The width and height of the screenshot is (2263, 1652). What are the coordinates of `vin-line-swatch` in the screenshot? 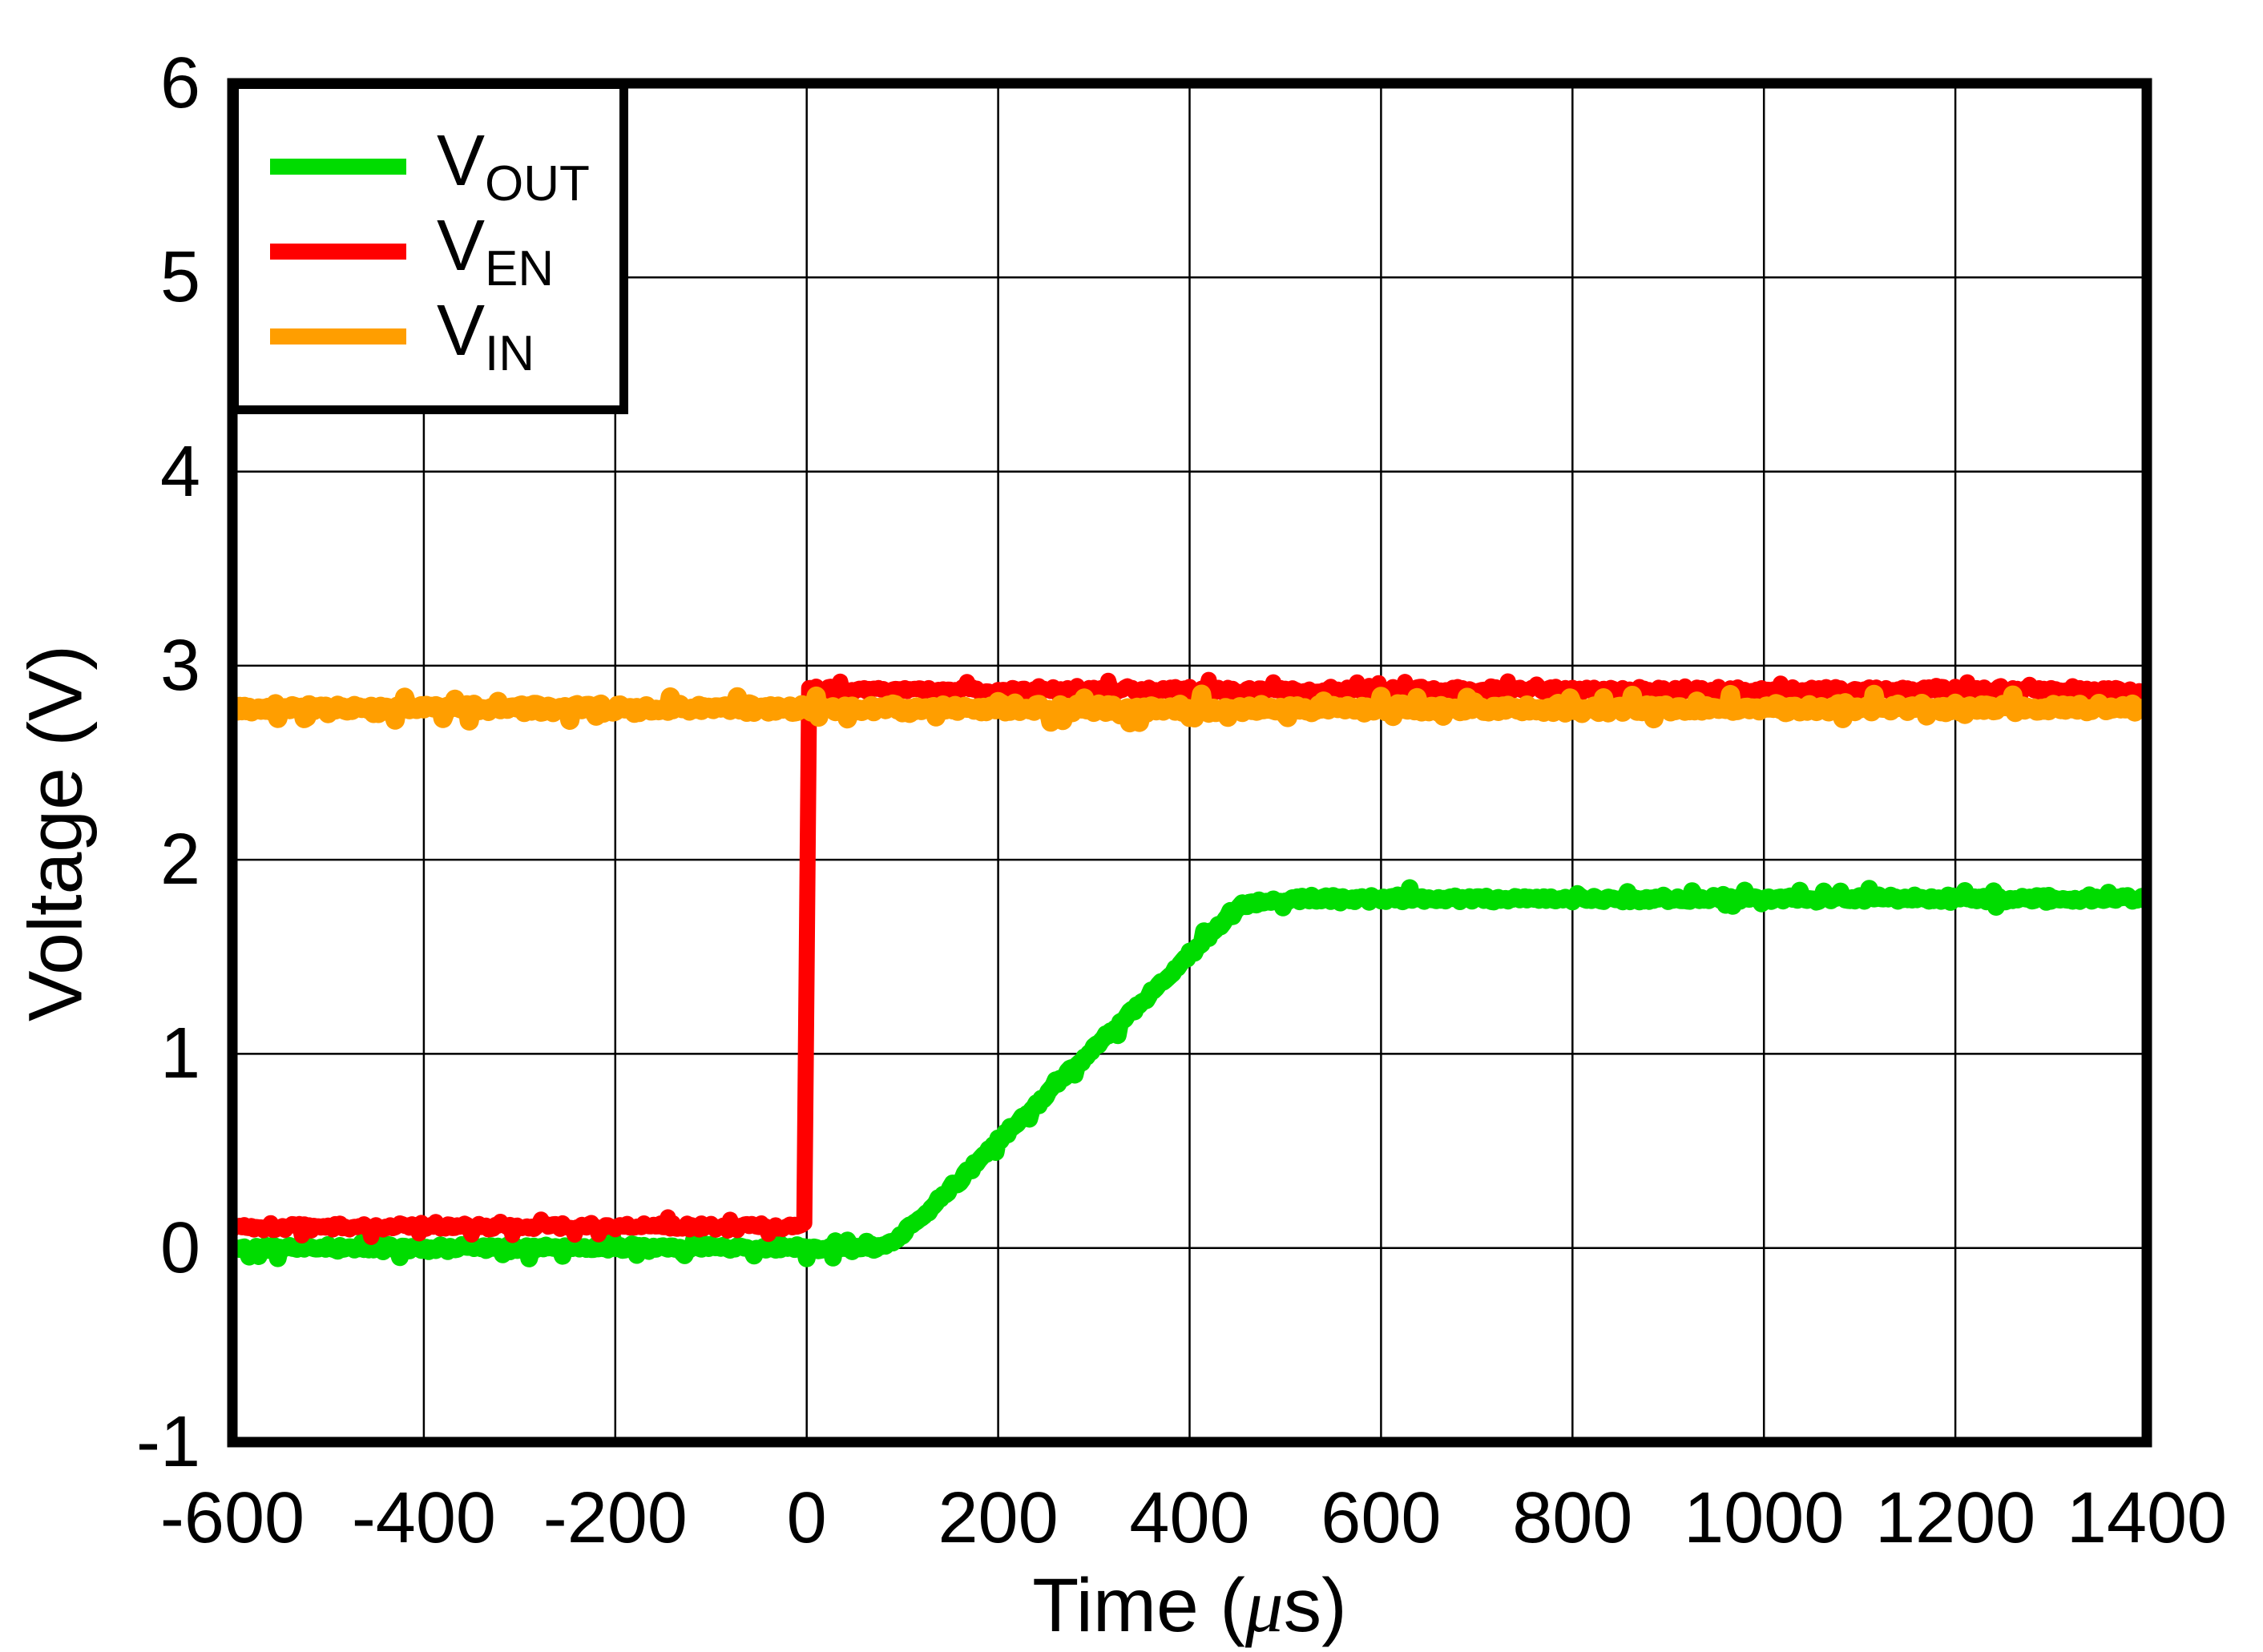 It's located at (338, 336).